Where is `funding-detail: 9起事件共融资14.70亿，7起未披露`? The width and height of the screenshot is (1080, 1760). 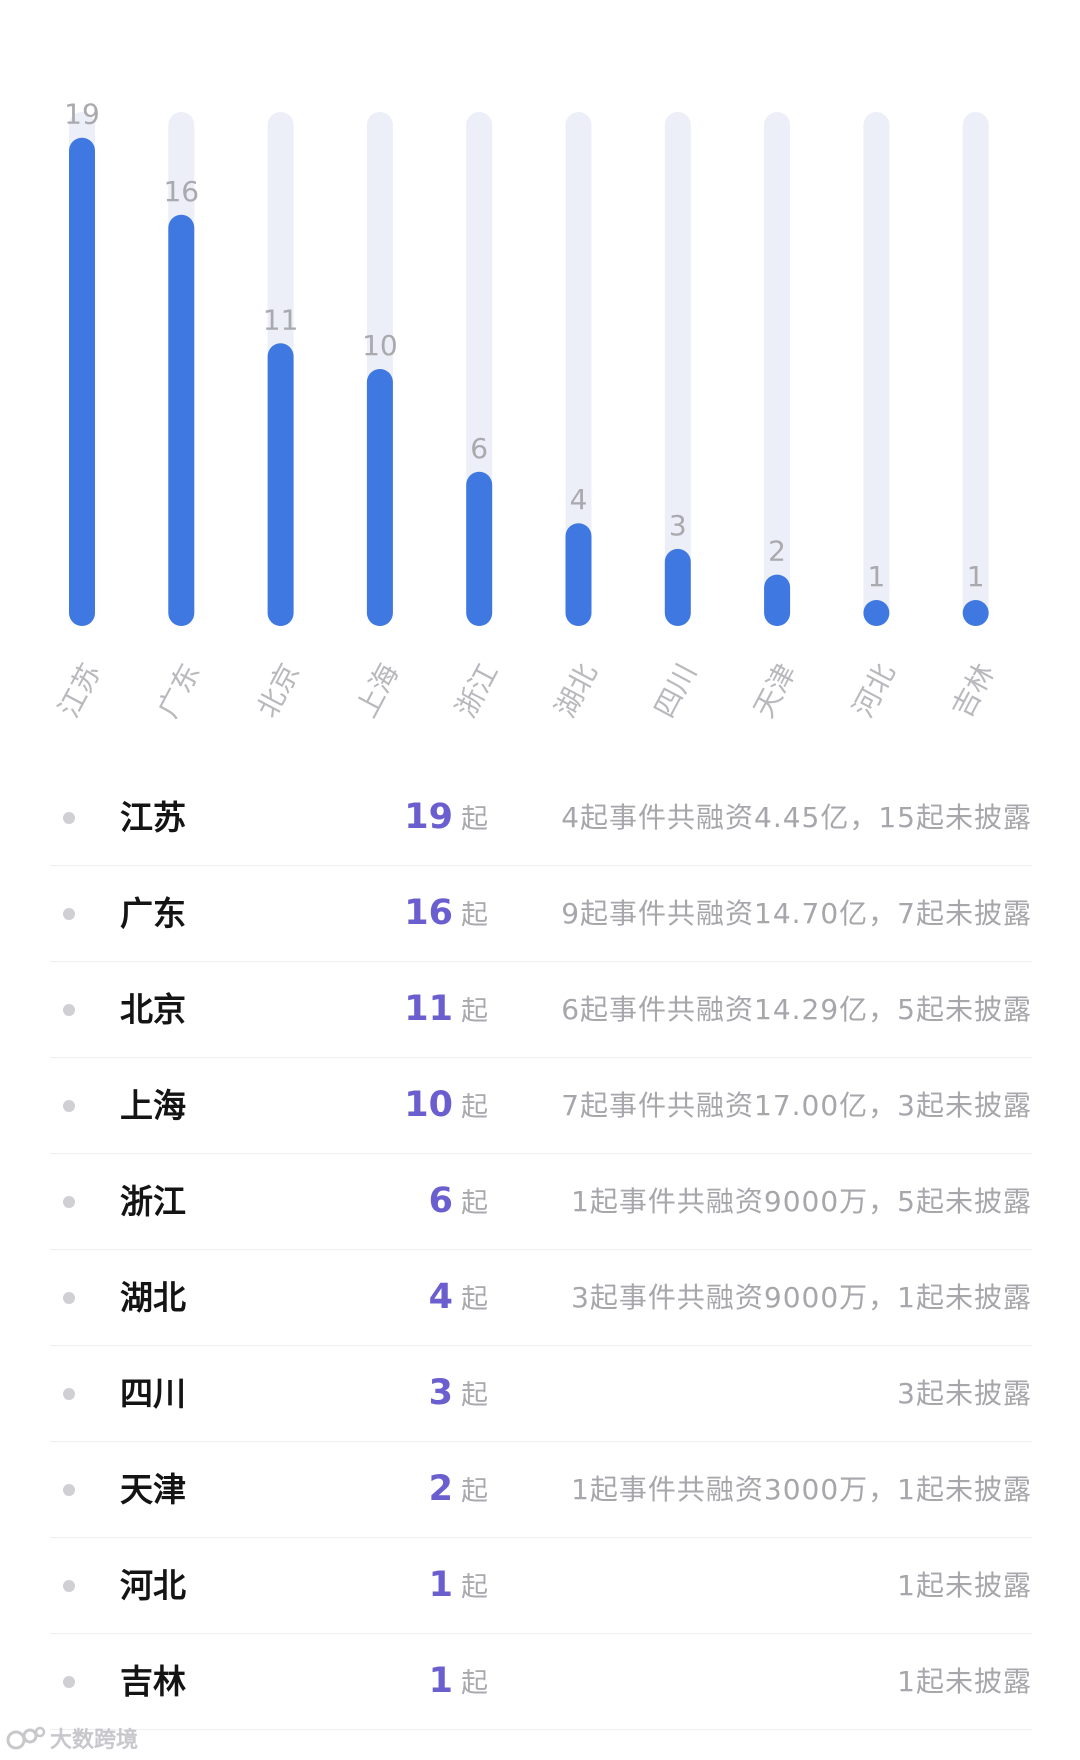
funding-detail: 9起事件共融资14.70亿，7起未披露 is located at coordinates (796, 913).